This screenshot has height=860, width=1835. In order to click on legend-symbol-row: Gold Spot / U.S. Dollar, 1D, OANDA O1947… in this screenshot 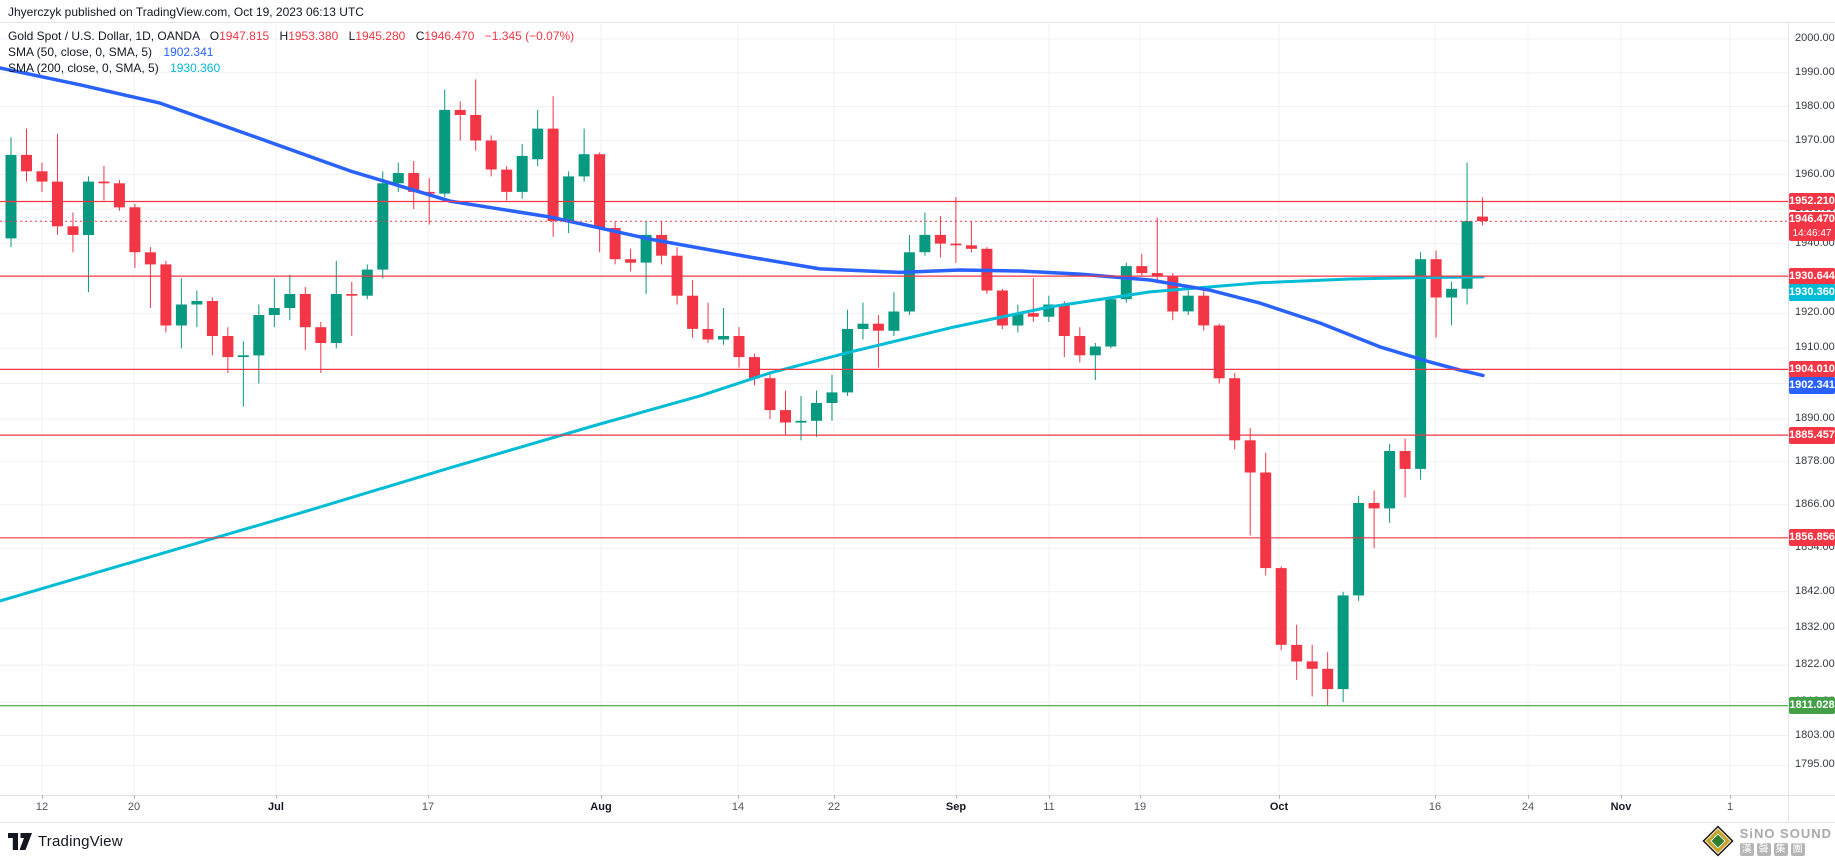, I will do `click(291, 36)`.